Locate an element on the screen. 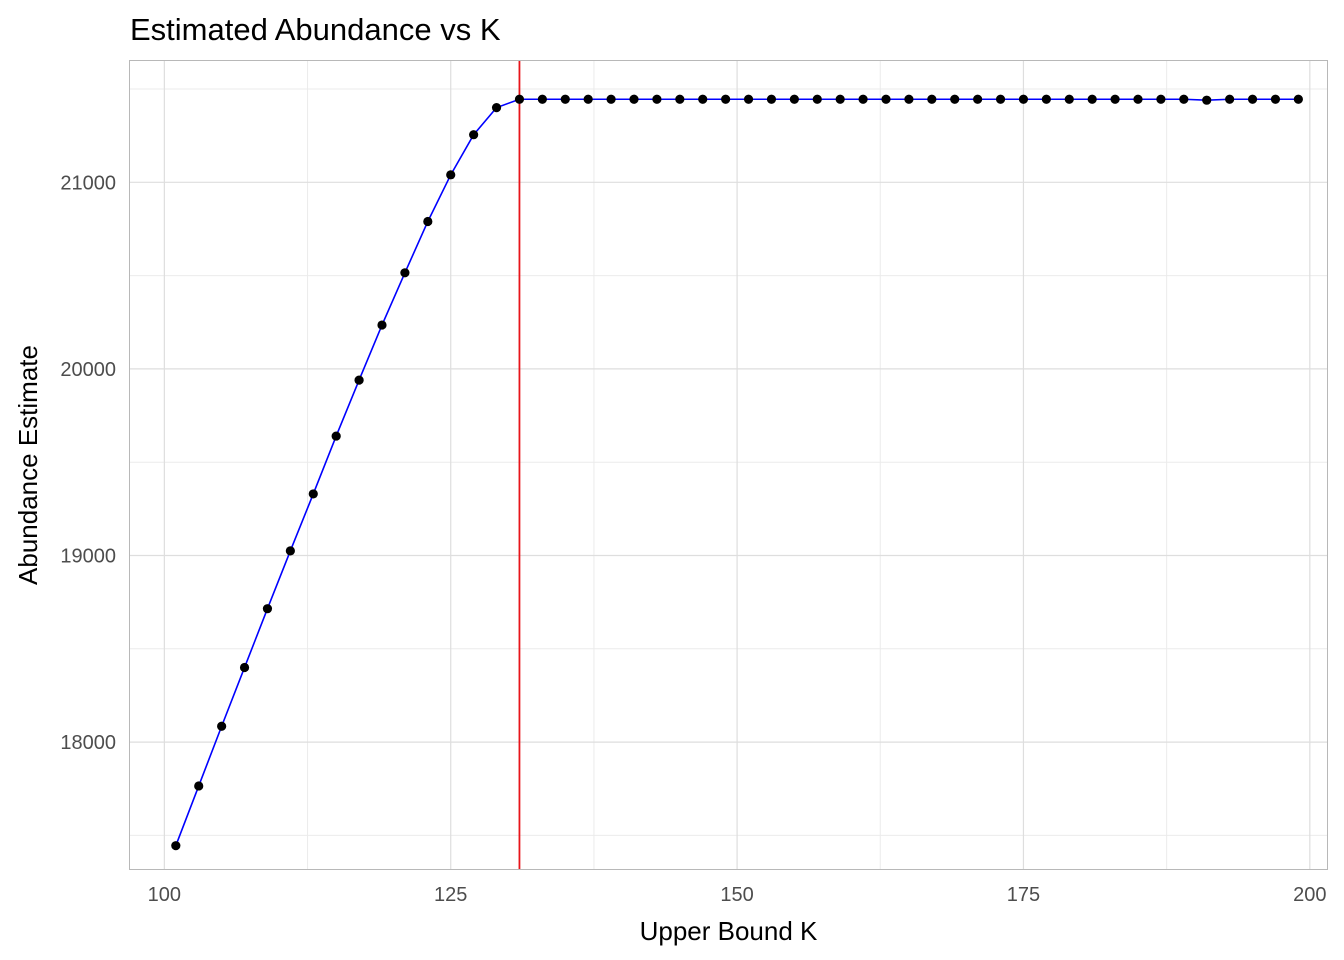 This screenshot has height=960, width=1344. x-tick-label: 150 is located at coordinates (736, 895).